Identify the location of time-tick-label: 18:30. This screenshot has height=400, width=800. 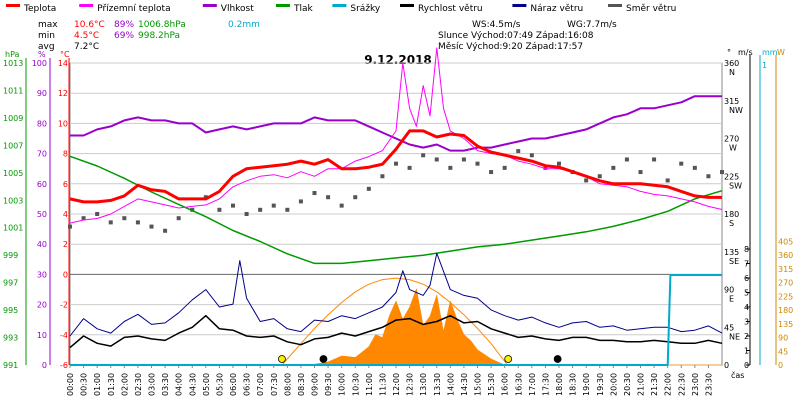
(573, 384).